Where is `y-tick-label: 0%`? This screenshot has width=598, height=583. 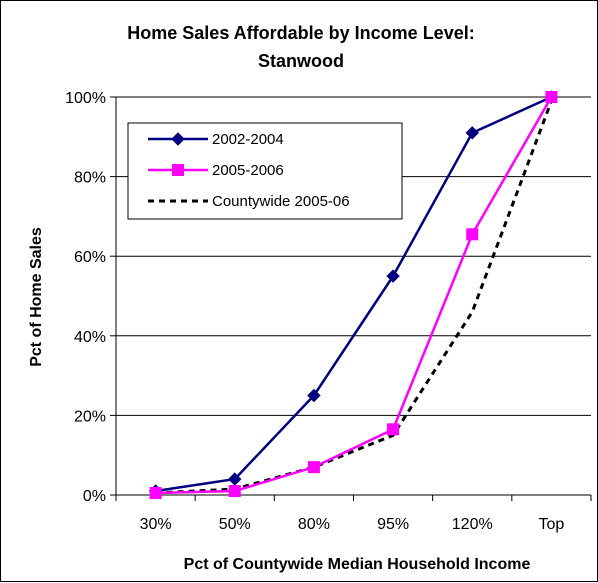
y-tick-label: 0% is located at coordinates (94, 496).